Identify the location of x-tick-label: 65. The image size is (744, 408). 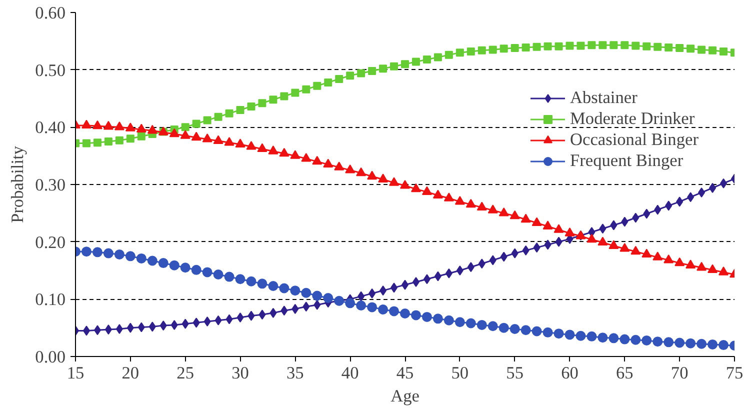
(625, 373).